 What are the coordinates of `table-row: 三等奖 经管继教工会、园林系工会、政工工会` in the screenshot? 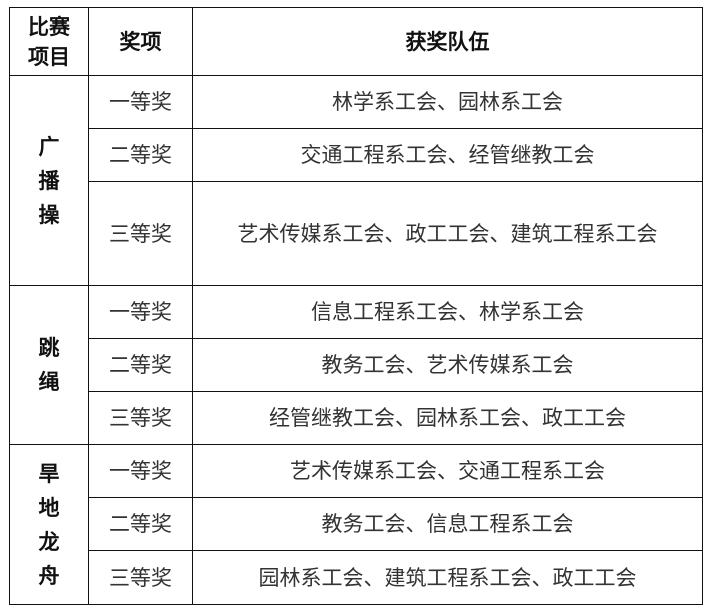 It's located at (356, 418).